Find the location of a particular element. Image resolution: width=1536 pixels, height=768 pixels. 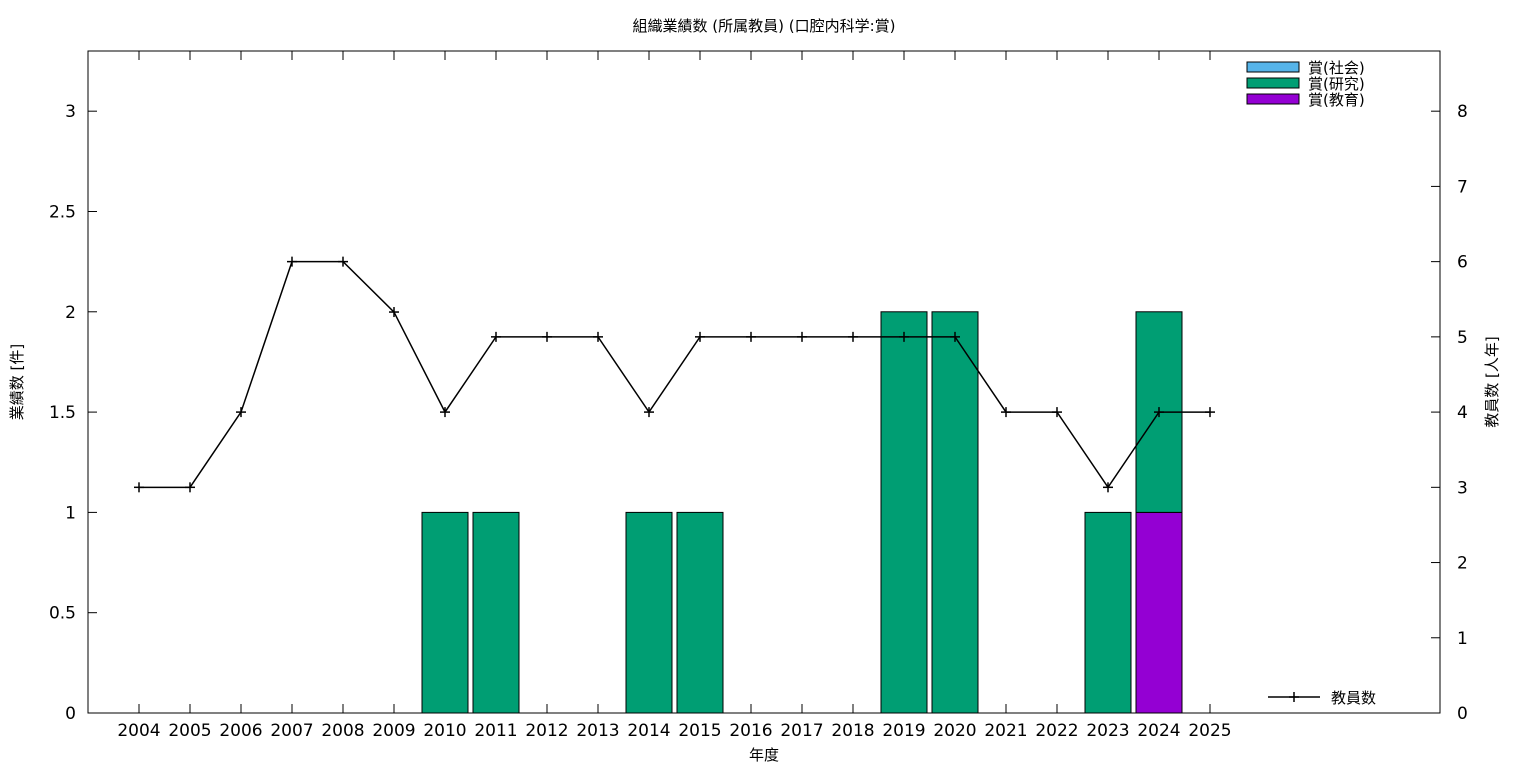

y2-tick-label: 3 is located at coordinates (1462, 488).